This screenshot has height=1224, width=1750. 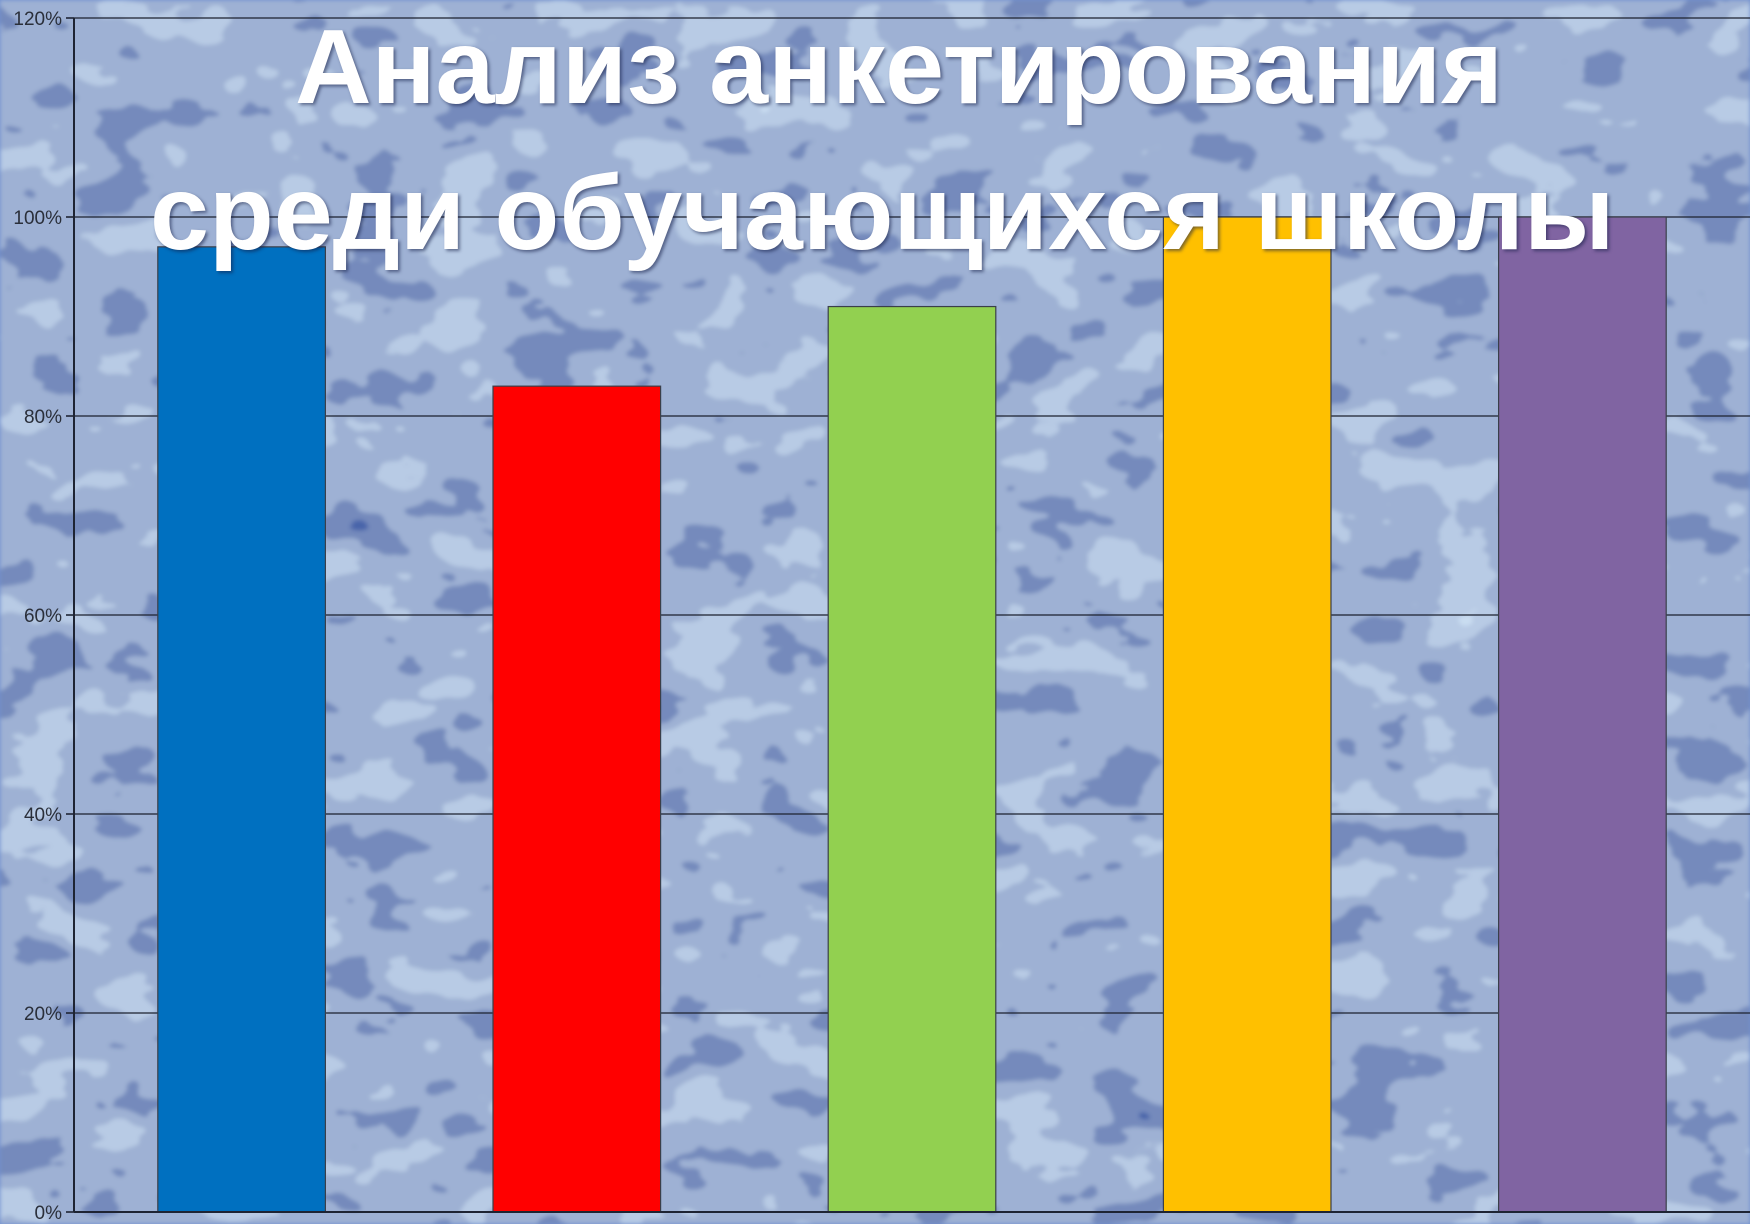 I want to click on y-tick-label: 40%, so click(x=43, y=815).